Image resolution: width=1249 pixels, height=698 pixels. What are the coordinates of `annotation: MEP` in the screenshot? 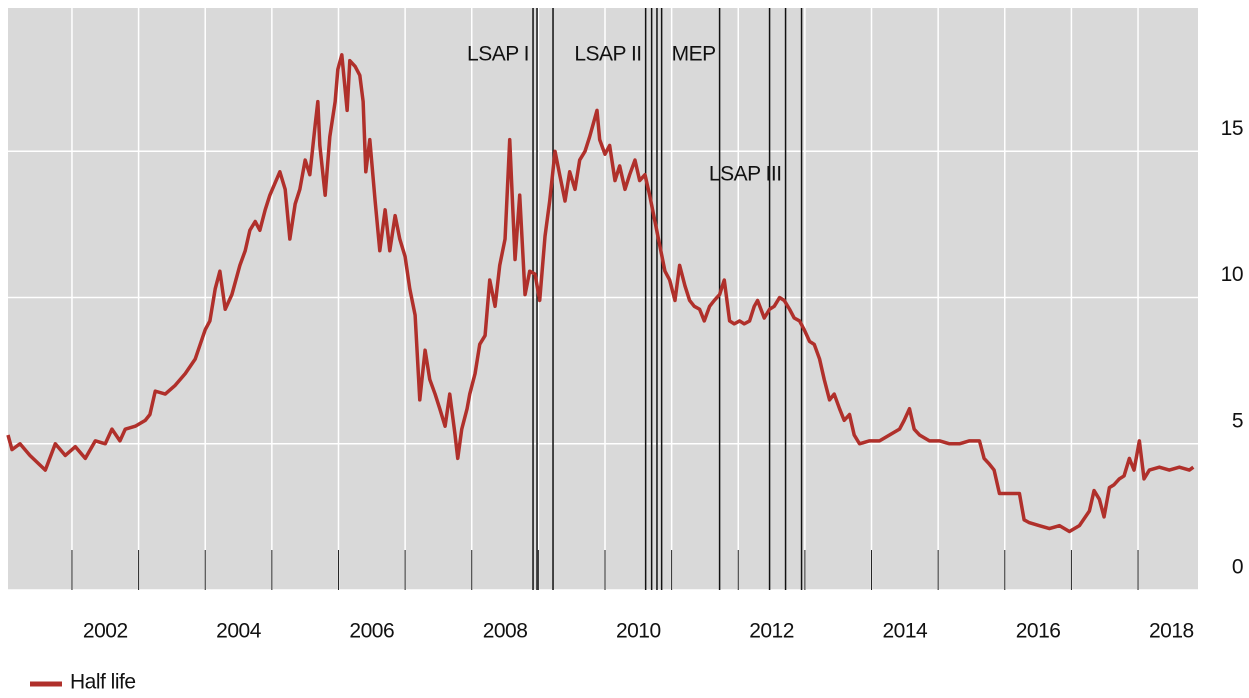 It's located at (694, 54).